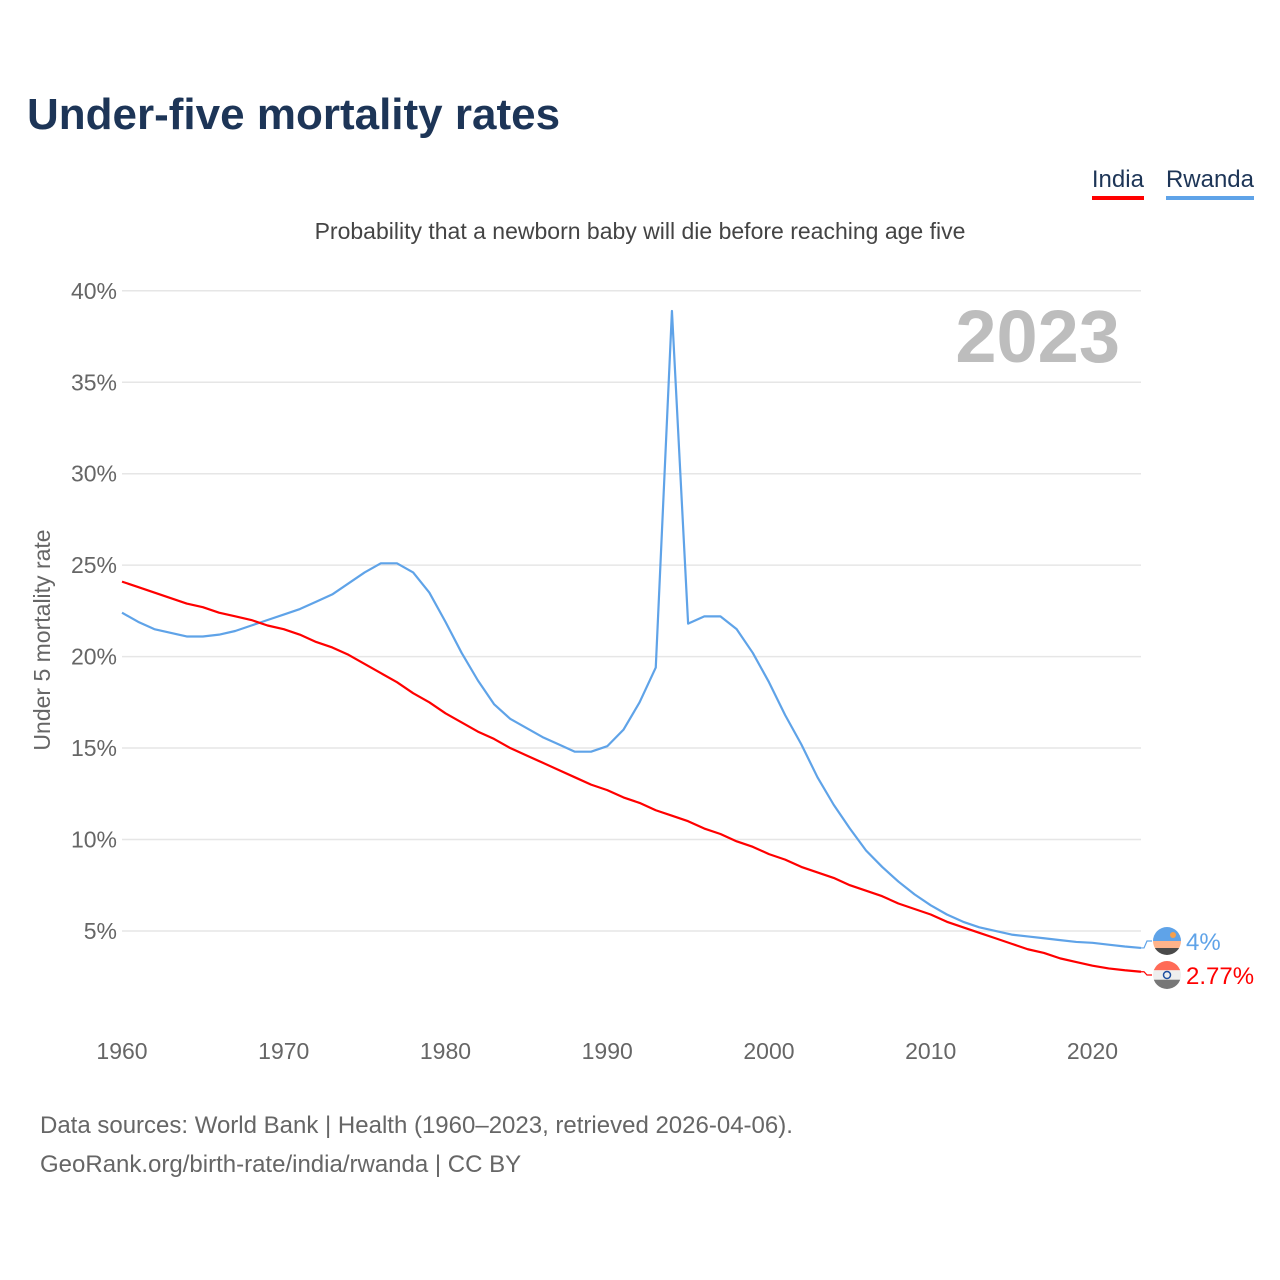 The image size is (1280, 1280). Describe the element at coordinates (1203, 942) in the screenshot. I see `end-label-rwanda: 4%` at that location.